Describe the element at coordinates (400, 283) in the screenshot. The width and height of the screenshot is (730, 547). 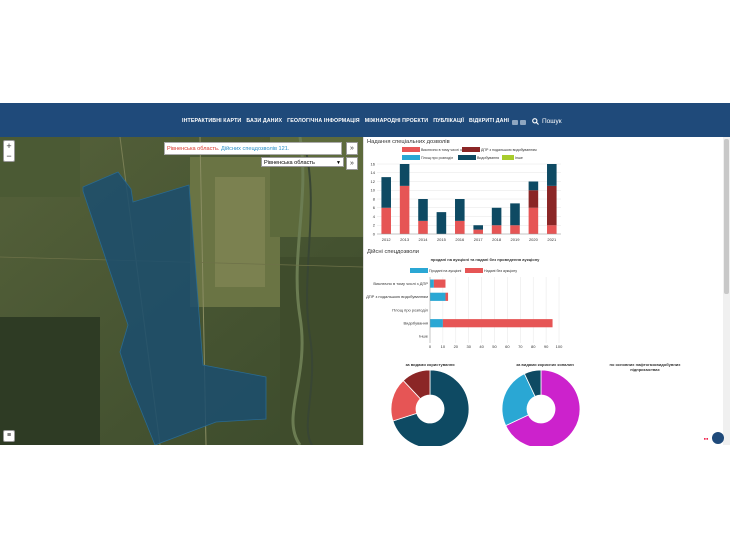
I see `y-tick-label: Виключно в тому числі з ДПР` at that location.